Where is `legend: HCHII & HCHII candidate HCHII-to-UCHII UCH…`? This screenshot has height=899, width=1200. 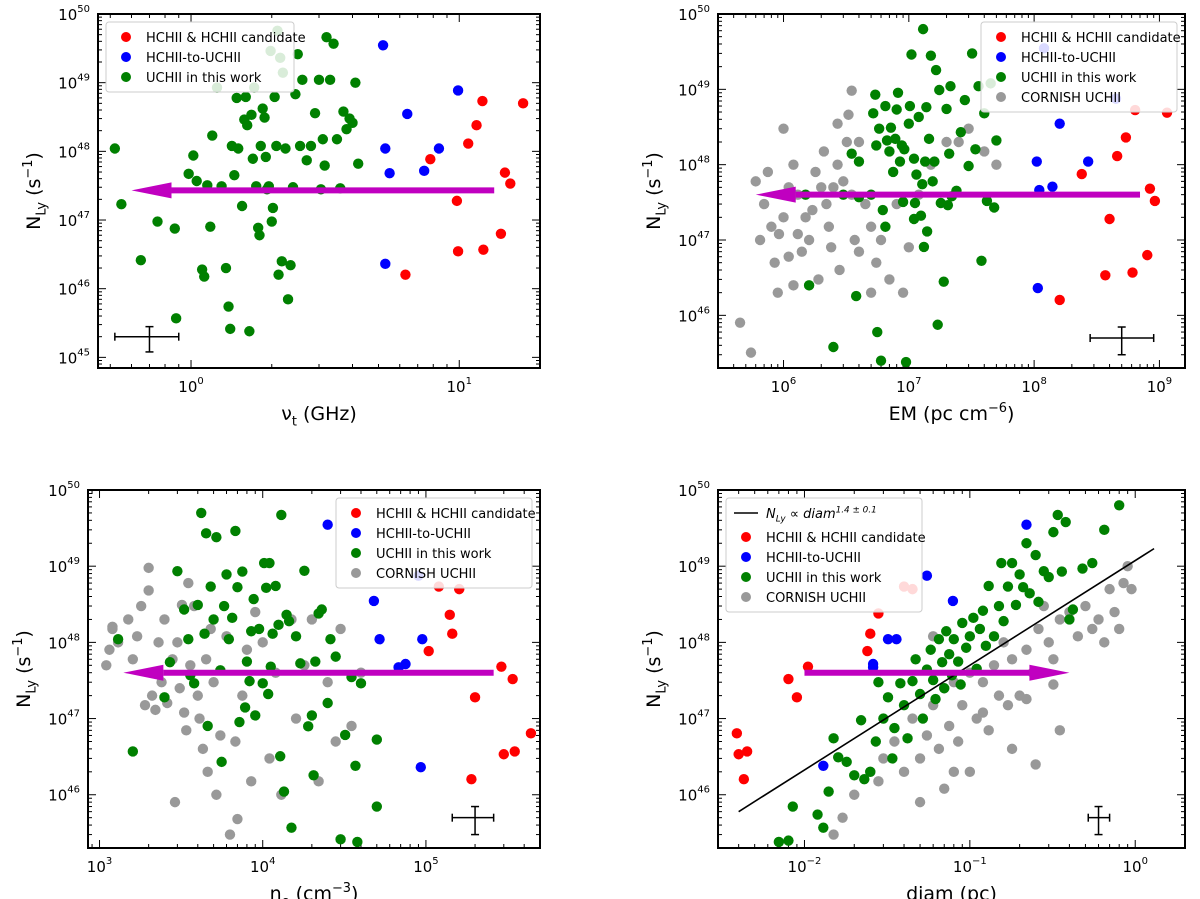
legend: HCHII & HCHII candidate HCHII-to-UCHII UCH… is located at coordinates (1080, 67).